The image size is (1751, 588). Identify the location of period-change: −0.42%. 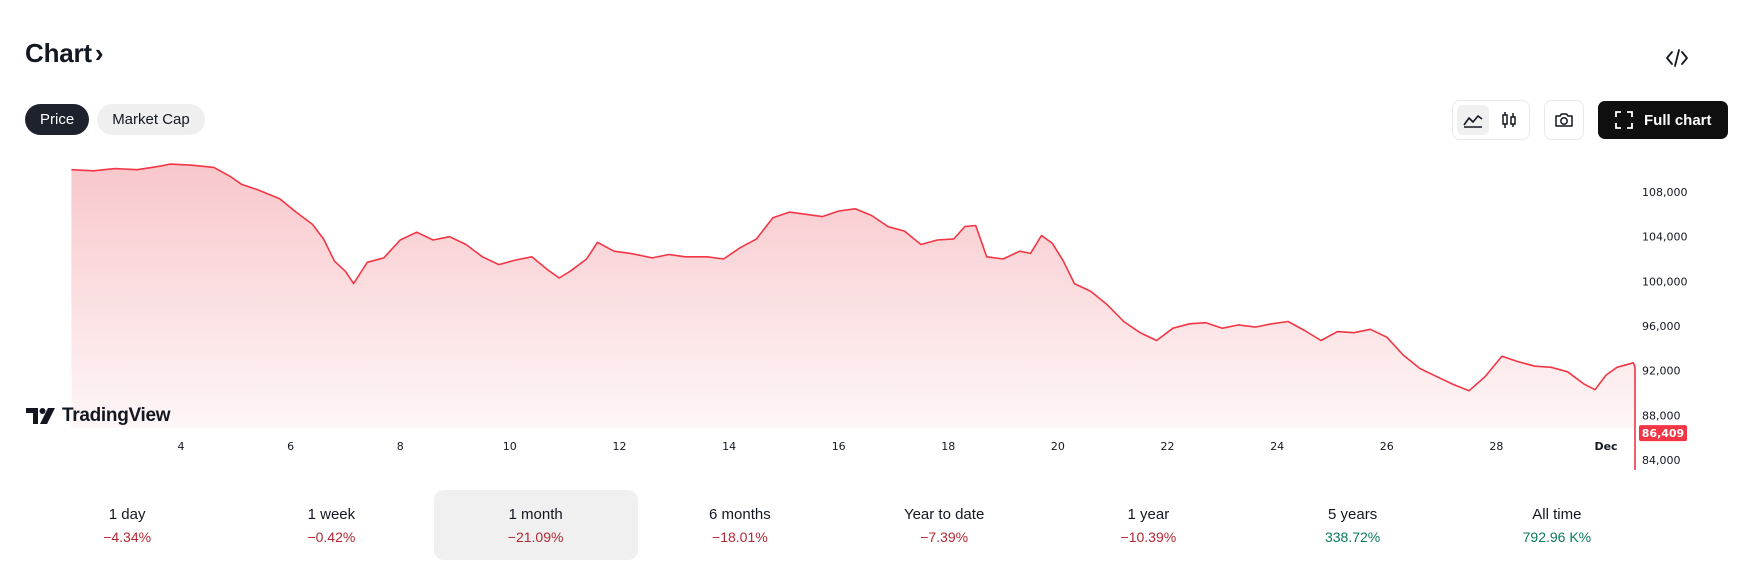
(331, 536).